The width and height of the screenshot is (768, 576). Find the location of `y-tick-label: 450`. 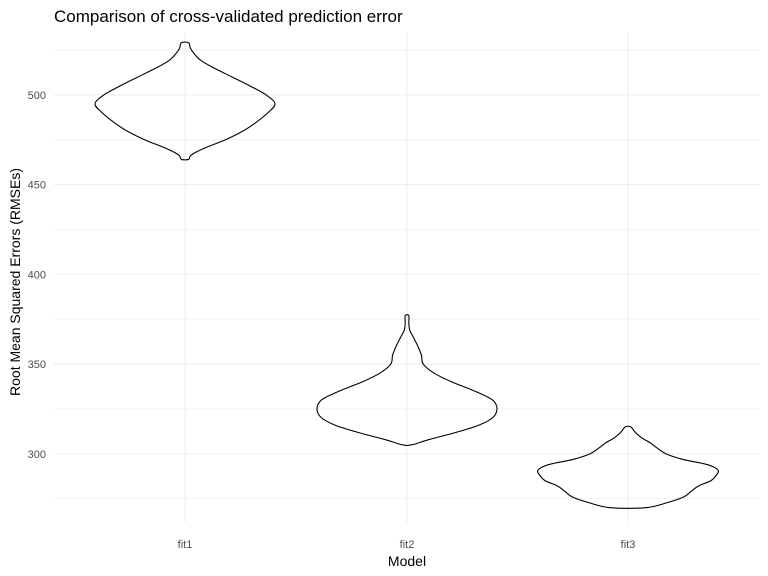

y-tick-label: 450 is located at coordinates (37, 186).